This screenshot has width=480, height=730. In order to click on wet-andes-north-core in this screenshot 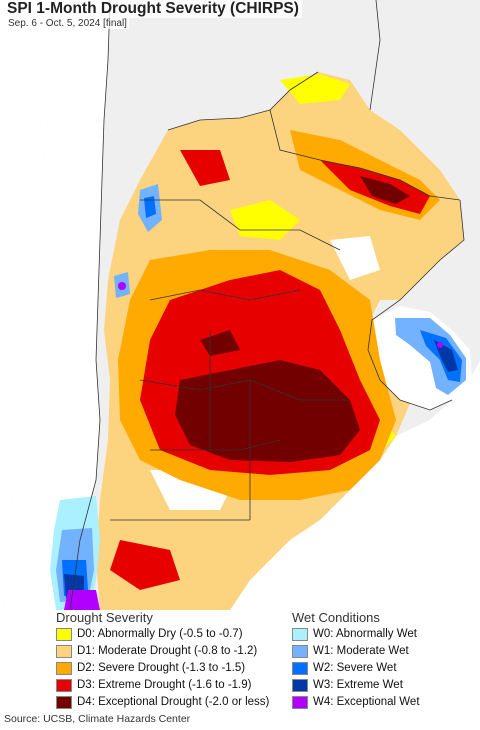, I will do `click(150, 207)`.